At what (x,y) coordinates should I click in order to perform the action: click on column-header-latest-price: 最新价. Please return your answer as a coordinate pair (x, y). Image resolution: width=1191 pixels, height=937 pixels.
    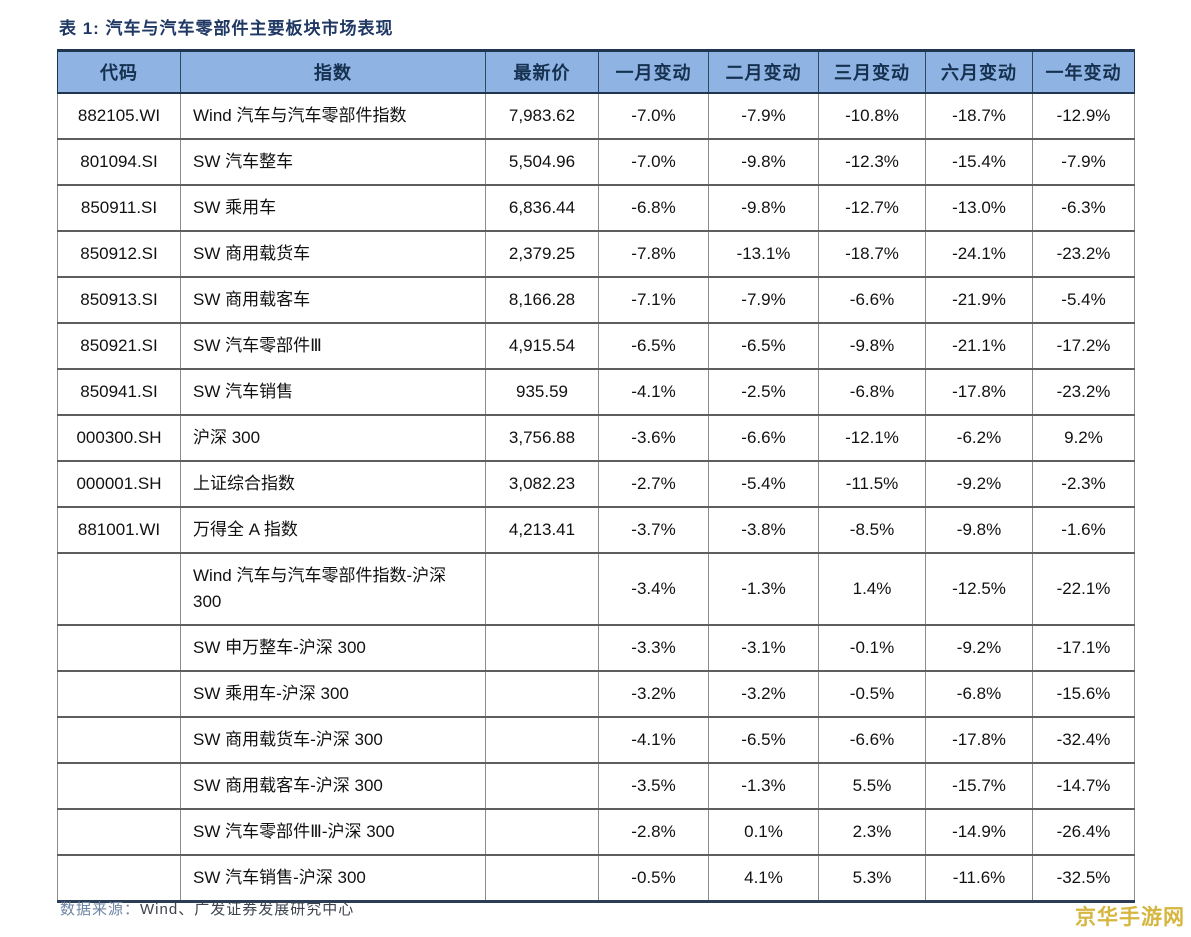
    Looking at the image, I should click on (542, 71).